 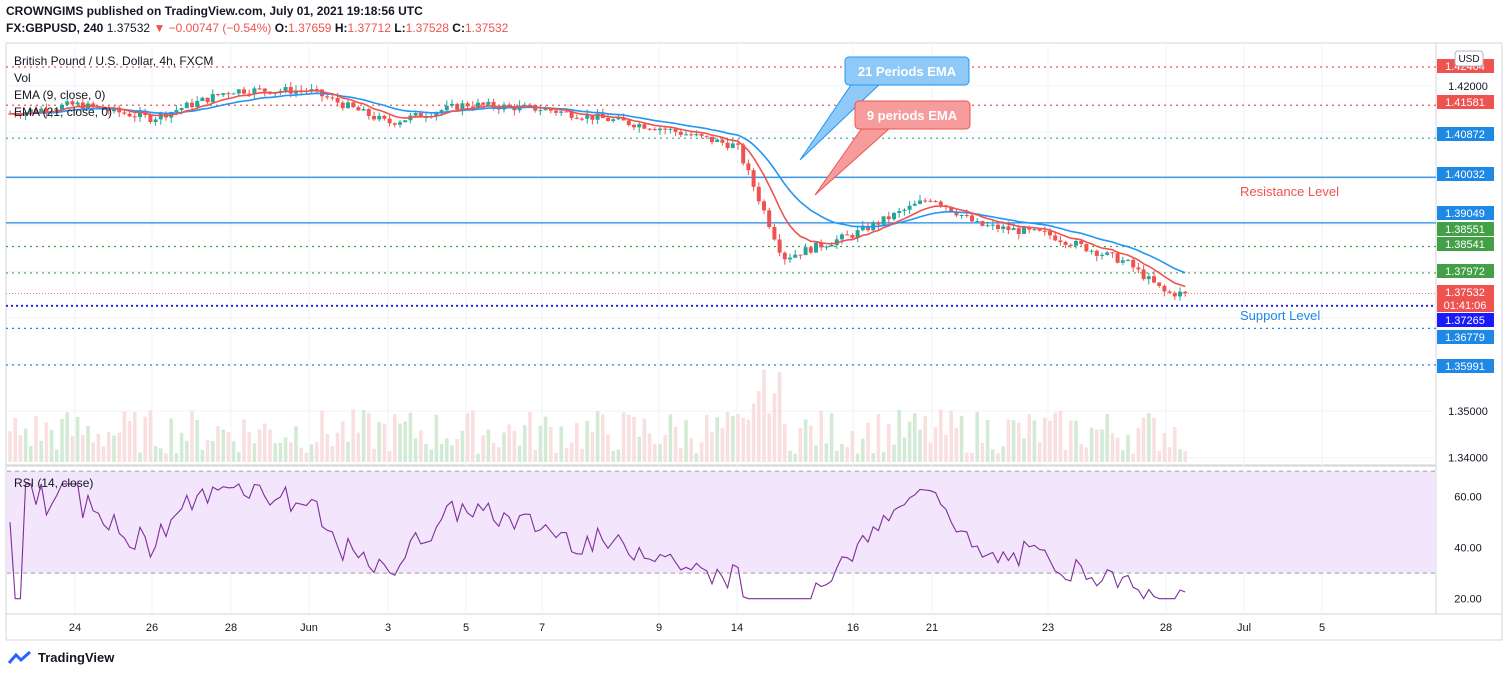 What do you see at coordinates (61, 657) in the screenshot?
I see `tradingview-logo: TradingView` at bounding box center [61, 657].